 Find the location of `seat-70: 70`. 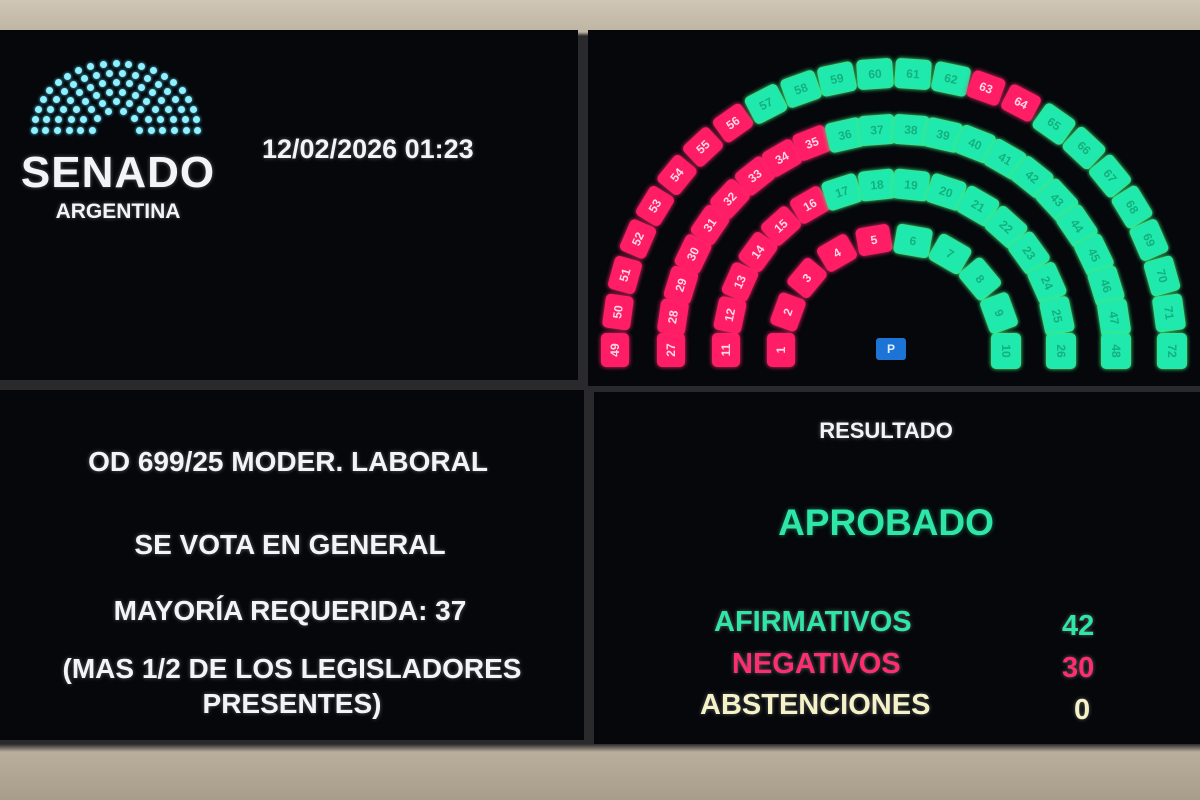

seat-70: 70 is located at coordinates (1161, 276).